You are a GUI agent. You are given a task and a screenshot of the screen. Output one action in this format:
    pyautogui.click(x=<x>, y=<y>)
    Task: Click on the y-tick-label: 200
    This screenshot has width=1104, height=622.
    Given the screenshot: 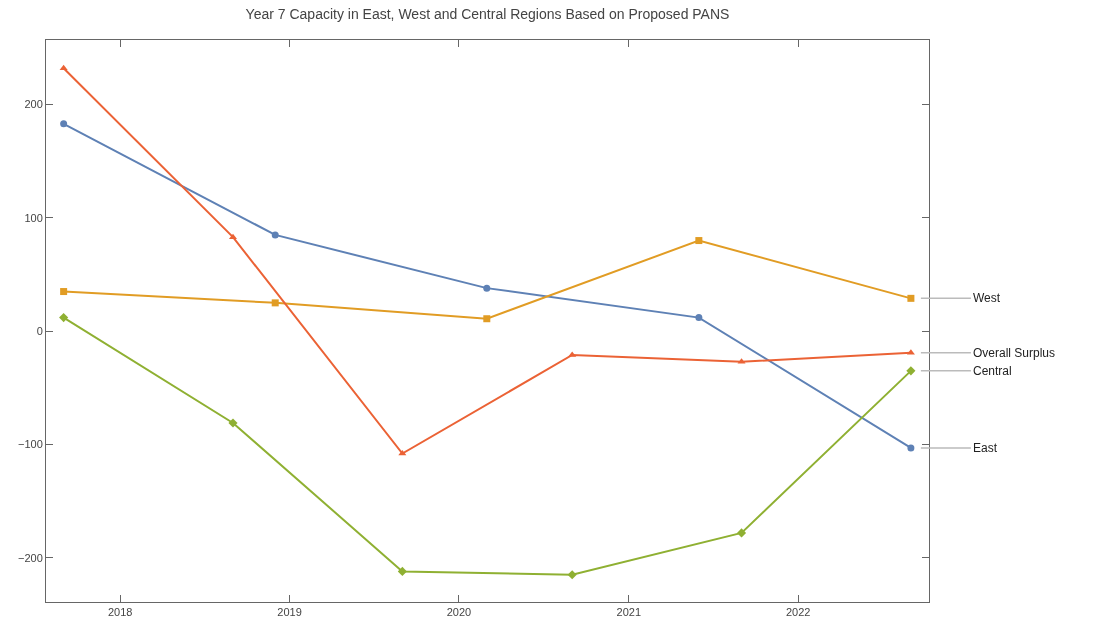 What is the action you would take?
    pyautogui.click(x=33, y=104)
    